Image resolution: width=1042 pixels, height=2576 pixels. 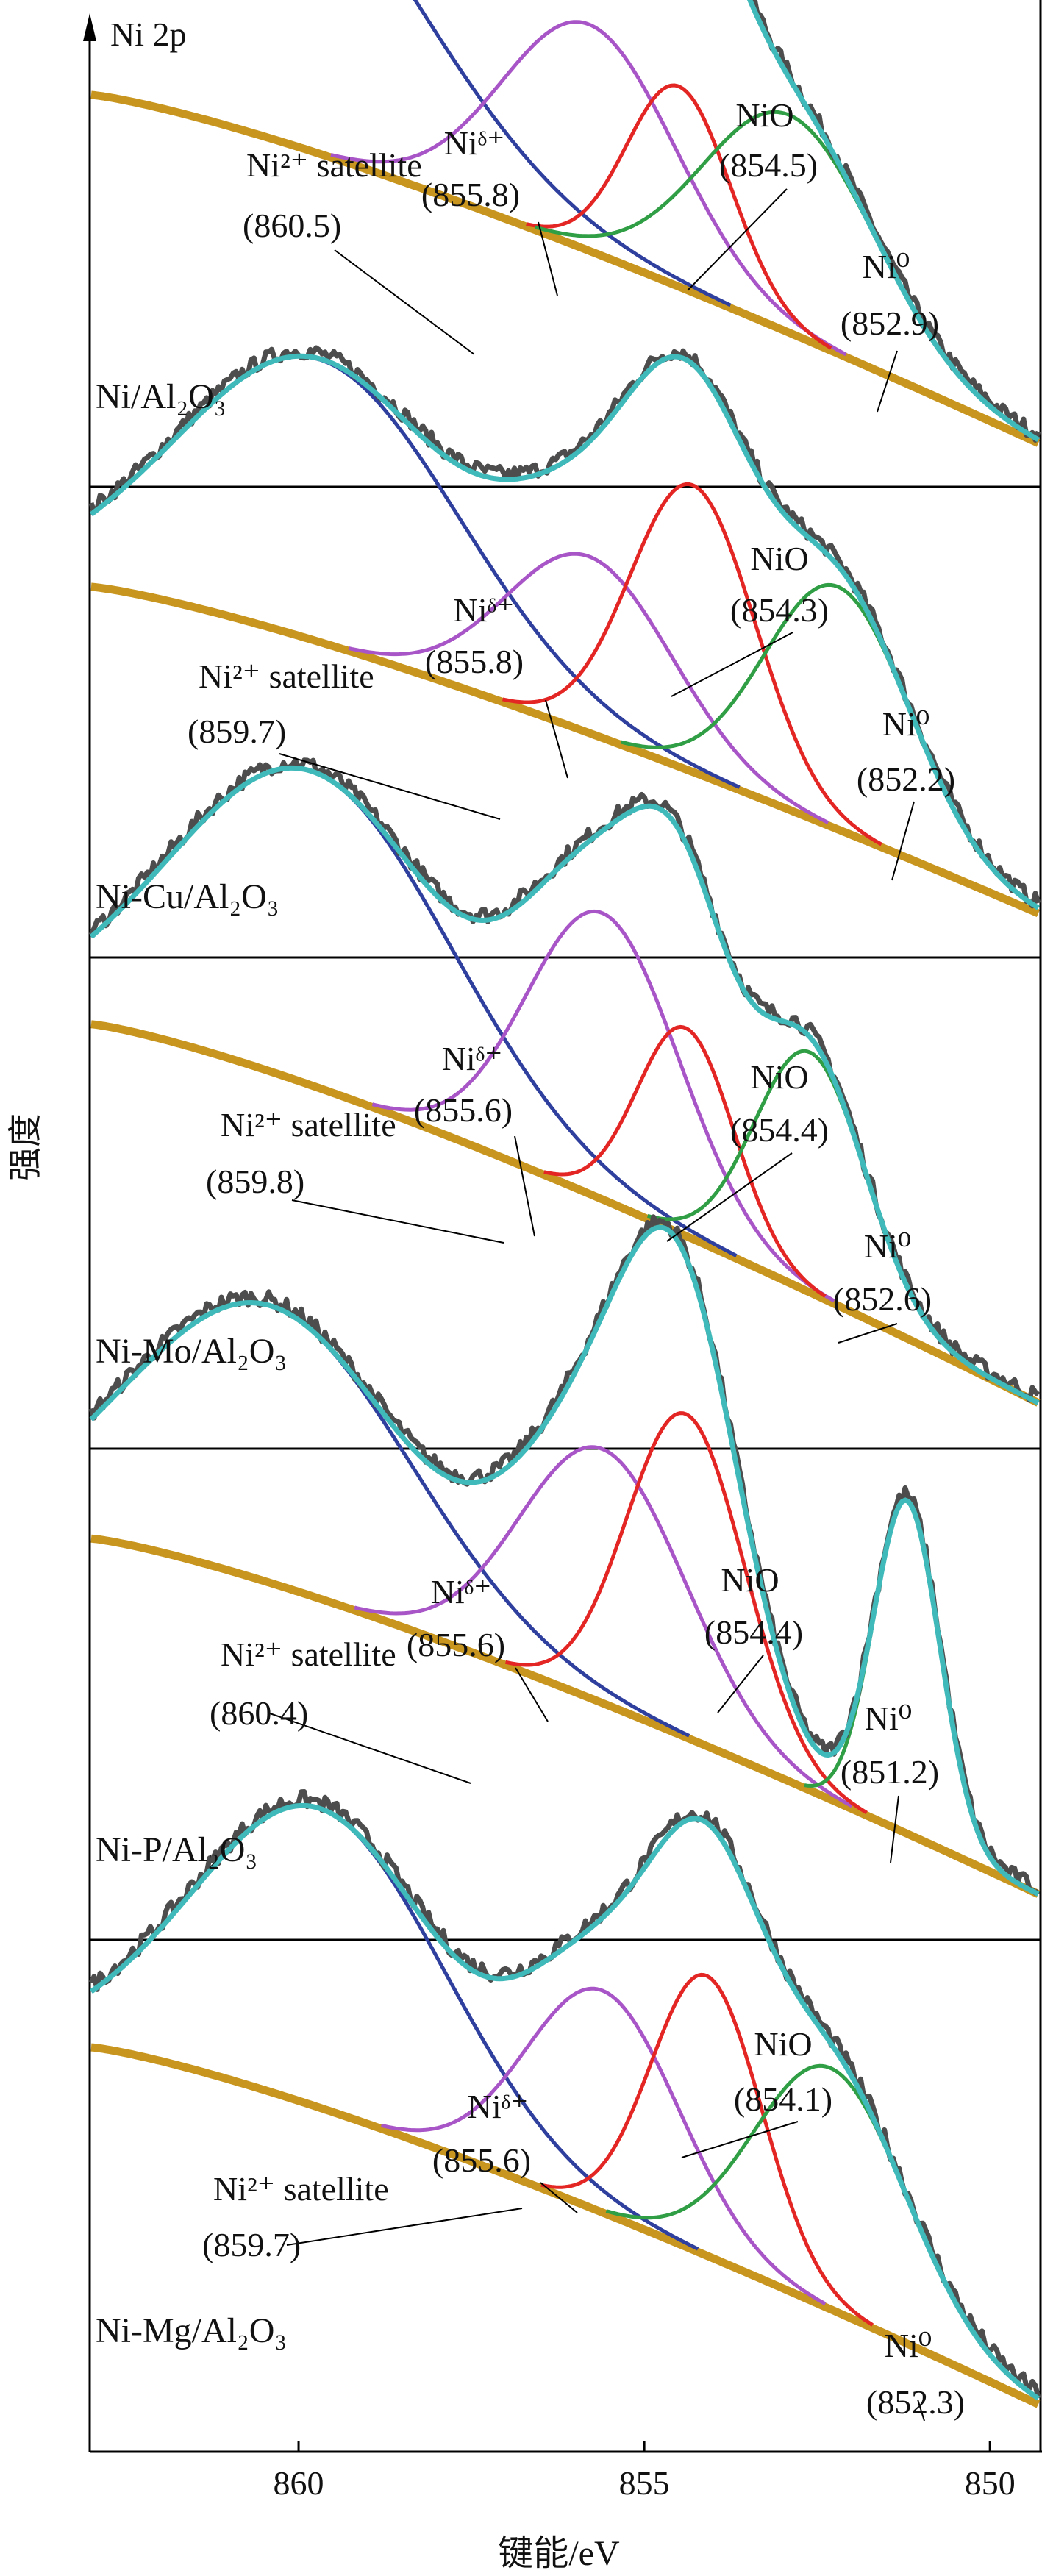 What do you see at coordinates (906, 779) in the screenshot?
I see `peak-value-label: (852.2)` at bounding box center [906, 779].